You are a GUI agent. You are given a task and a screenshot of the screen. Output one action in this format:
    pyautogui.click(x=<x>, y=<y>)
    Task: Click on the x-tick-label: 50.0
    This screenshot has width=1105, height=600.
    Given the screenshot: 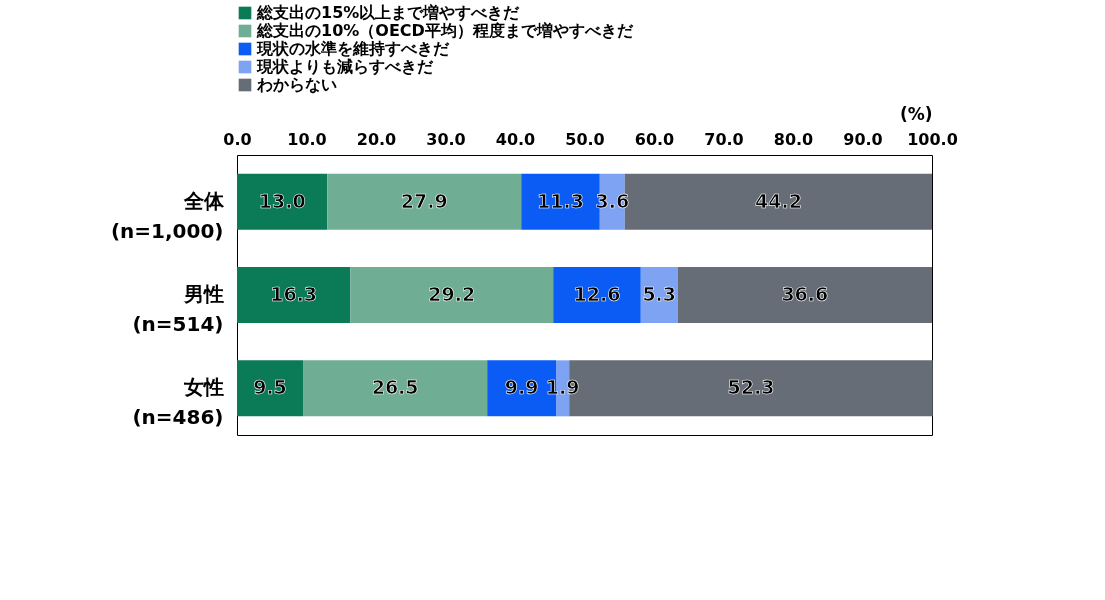 What is the action you would take?
    pyautogui.click(x=585, y=139)
    